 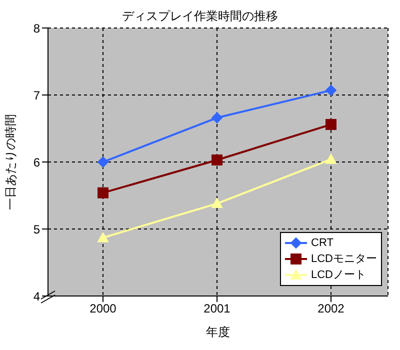 I want to click on chart-title: ディスプレイ作業時間の推移, so click(x=200, y=16).